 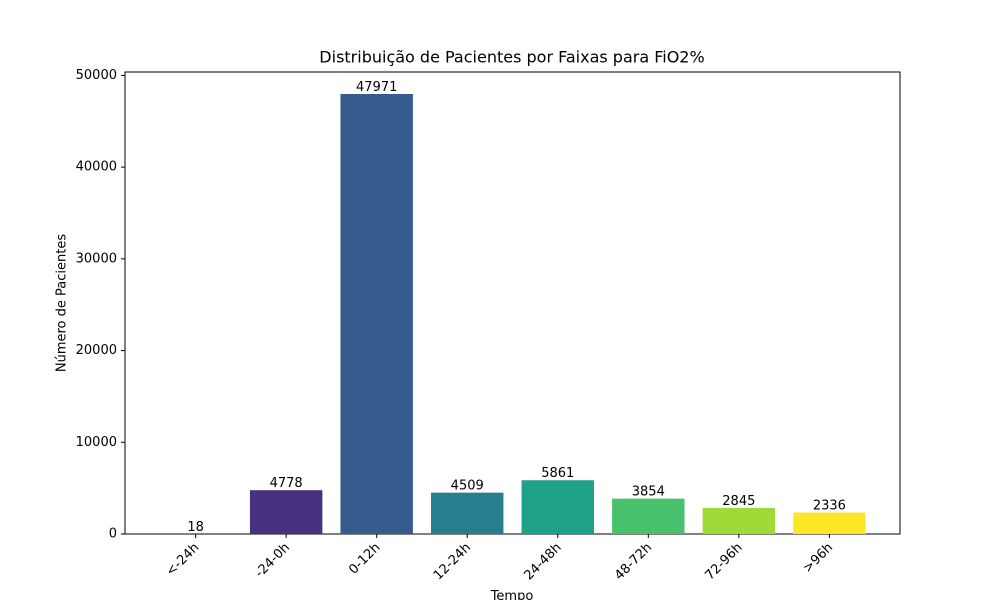 I want to click on data-label: 3854, so click(x=648, y=492).